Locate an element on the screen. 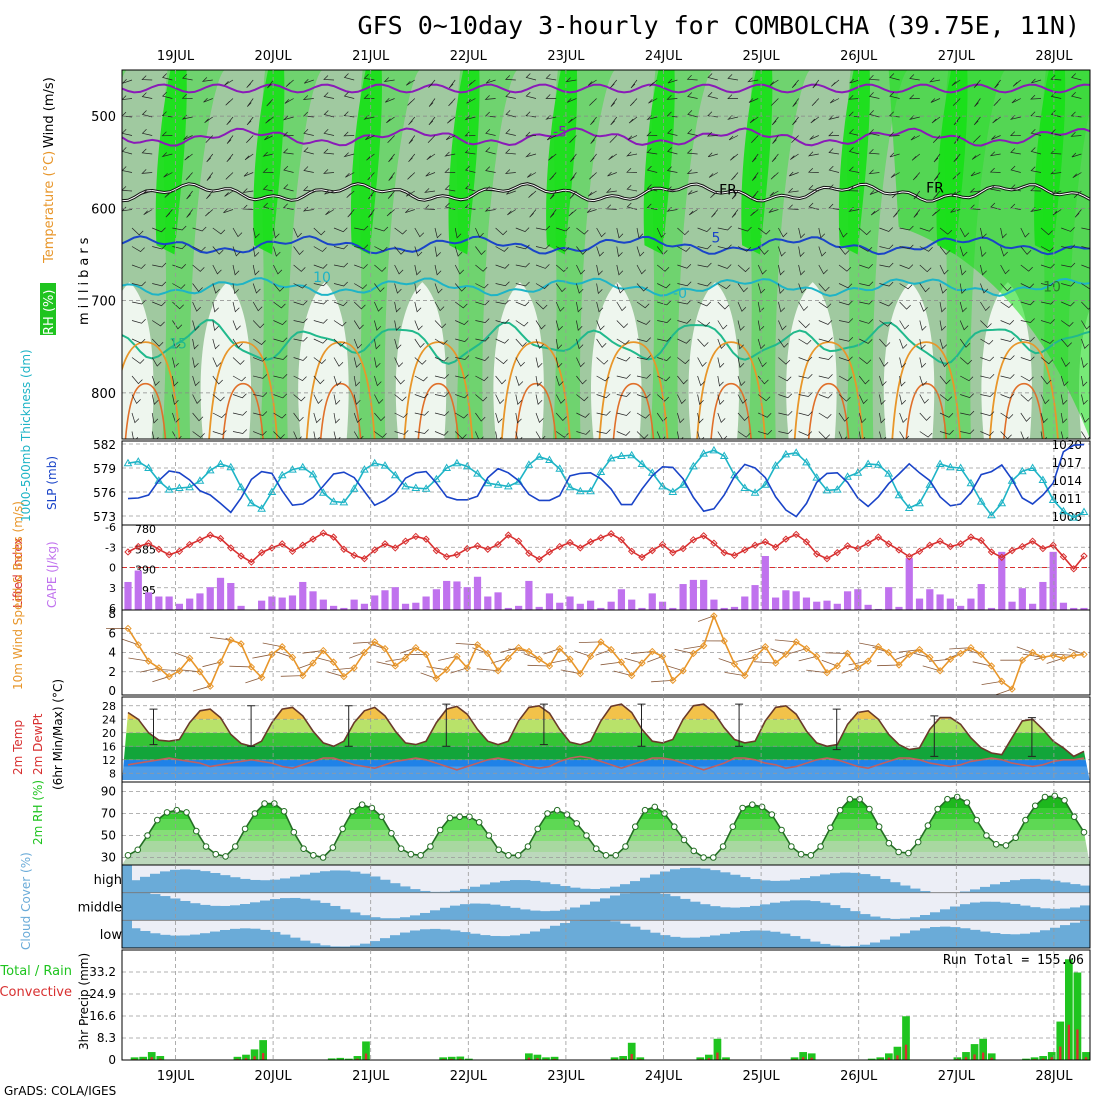 The height and width of the screenshot is (1100, 1100). date-tick-top: 22JUL is located at coordinates (469, 56).